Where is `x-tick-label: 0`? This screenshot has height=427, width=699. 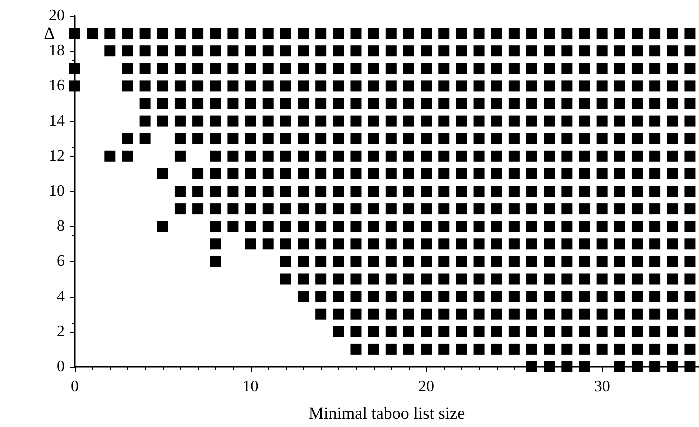 x-tick-label: 0 is located at coordinates (75, 387).